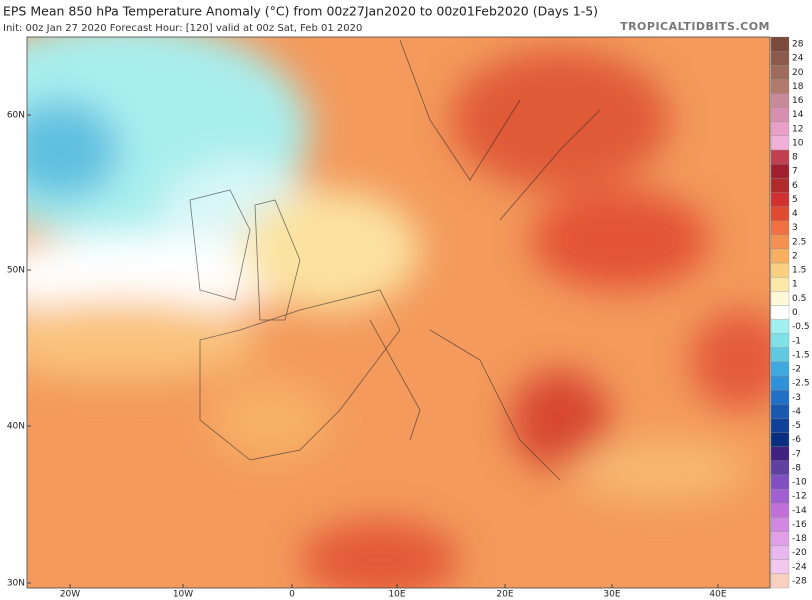  I want to click on colorbar-label: -4, so click(796, 412).